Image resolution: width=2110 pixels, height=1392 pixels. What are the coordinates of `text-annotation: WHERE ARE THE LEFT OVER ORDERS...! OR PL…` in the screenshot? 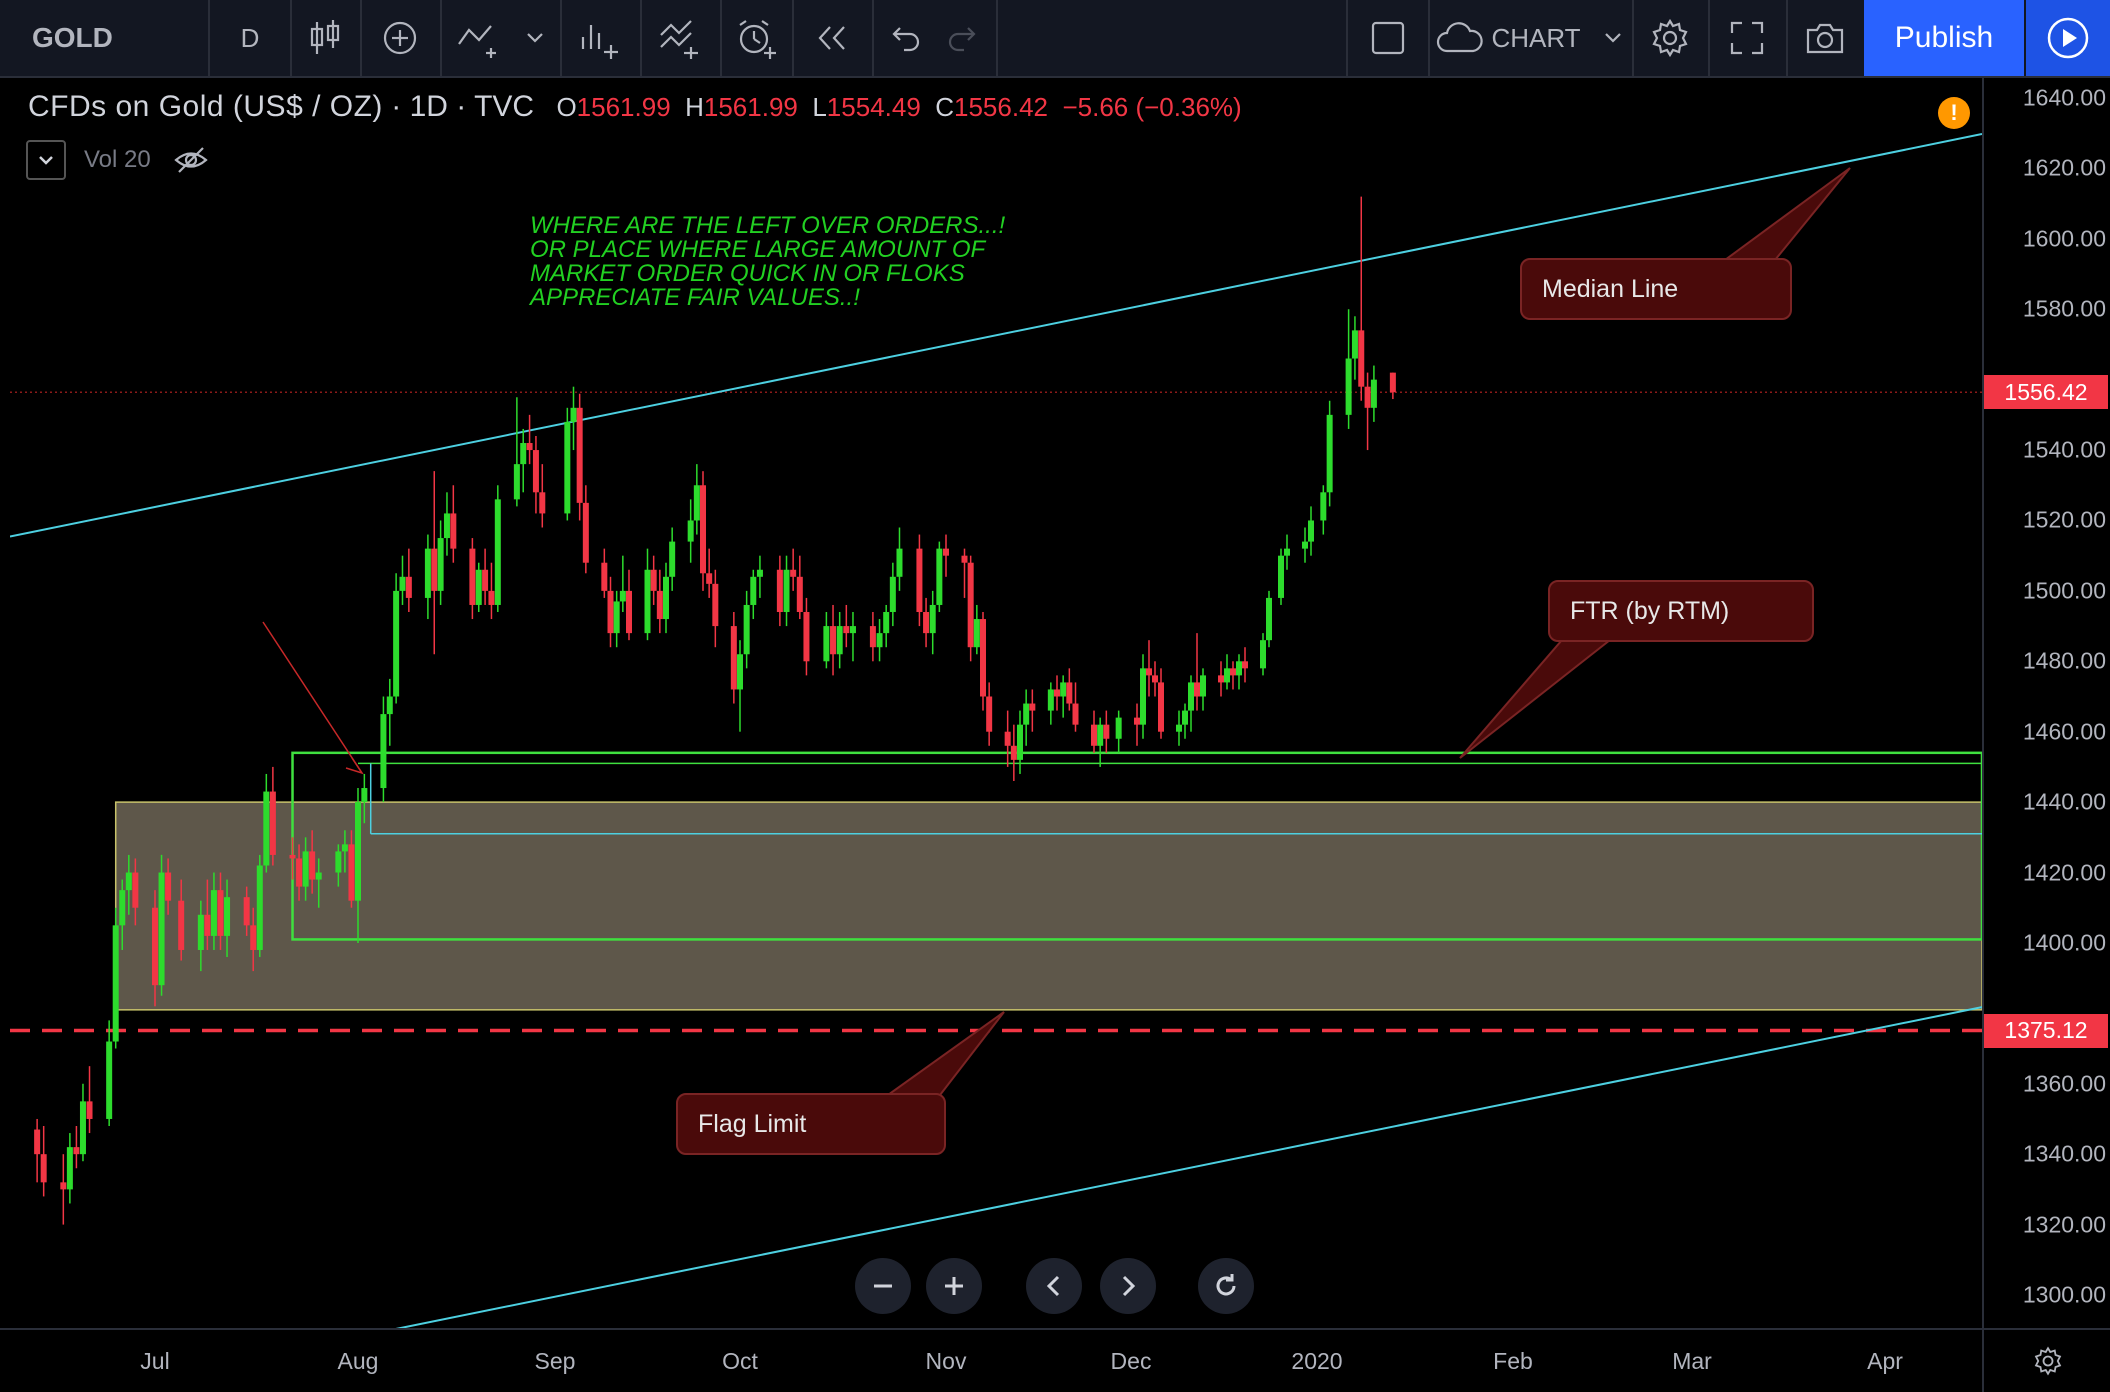 It's located at (810, 262).